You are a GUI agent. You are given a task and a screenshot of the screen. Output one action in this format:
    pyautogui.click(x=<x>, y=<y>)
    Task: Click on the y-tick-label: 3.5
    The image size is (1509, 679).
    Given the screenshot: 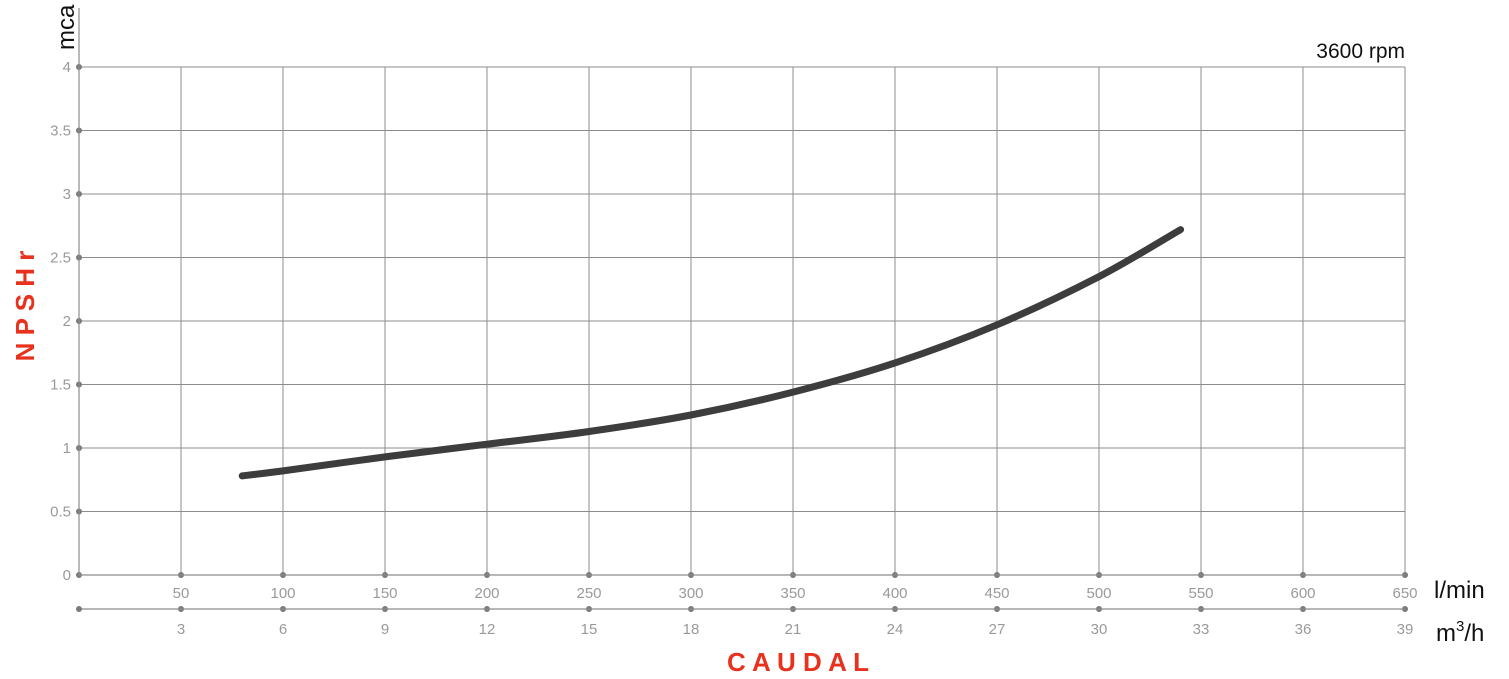 What is the action you would take?
    pyautogui.click(x=60, y=131)
    